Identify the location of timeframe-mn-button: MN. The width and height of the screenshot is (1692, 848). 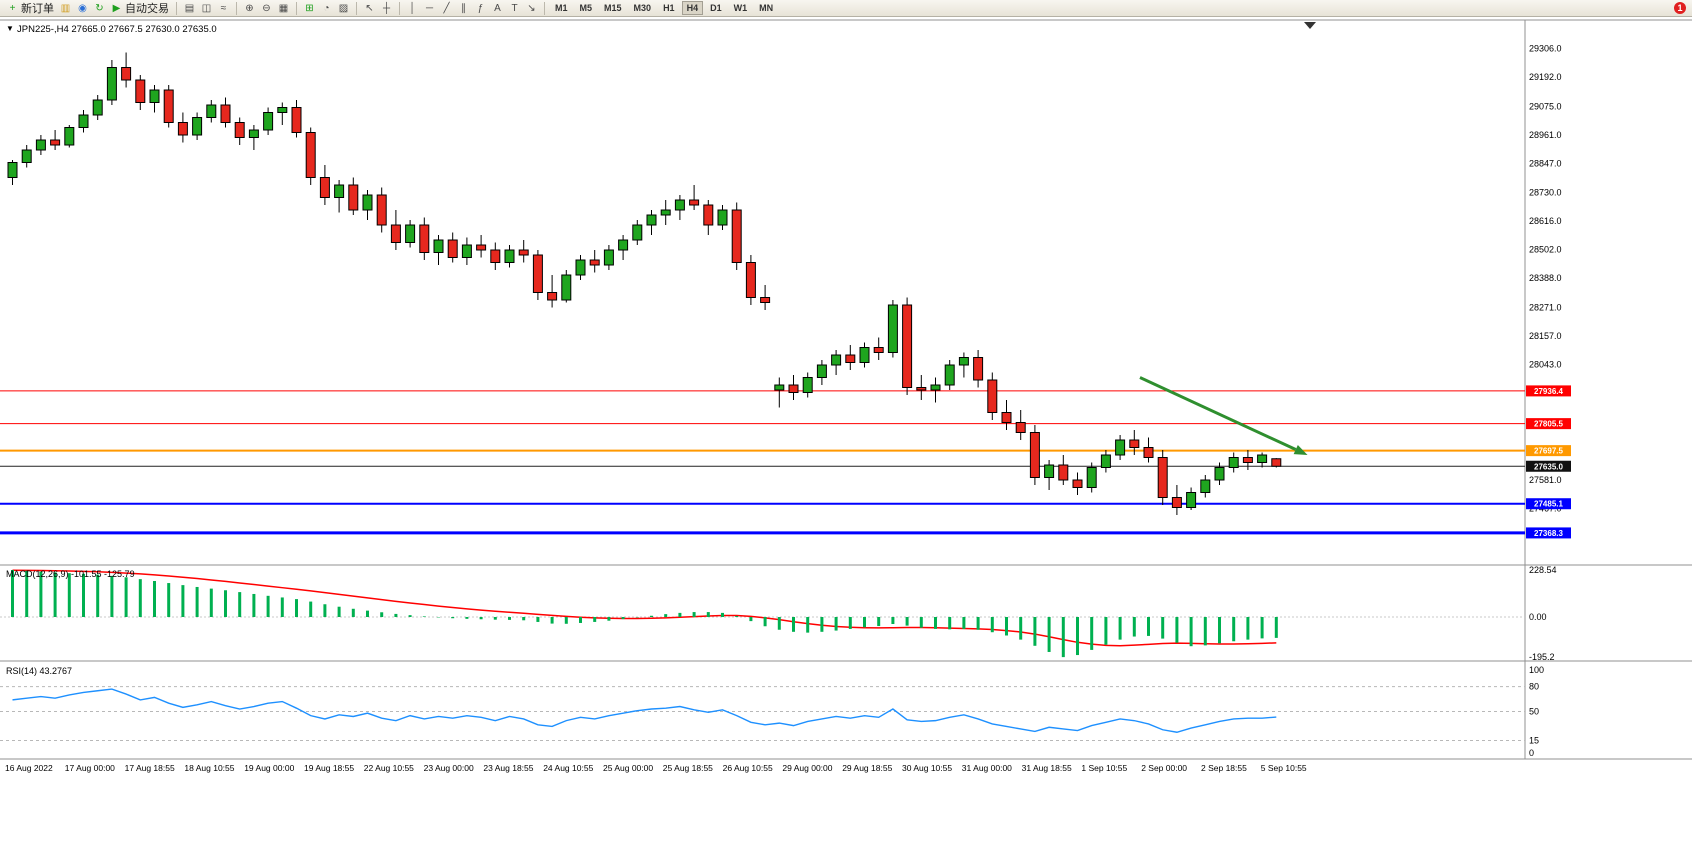
(766, 8).